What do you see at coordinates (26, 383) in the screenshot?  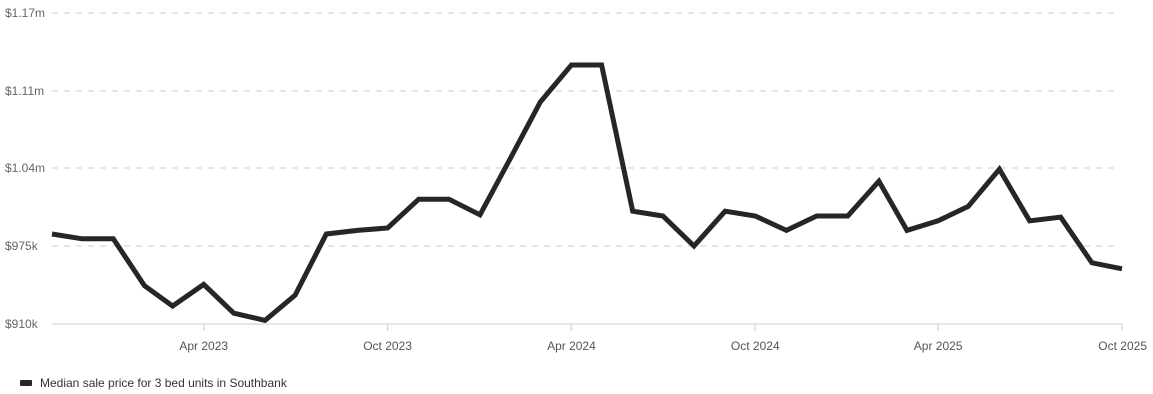 I see `legend-swatch` at bounding box center [26, 383].